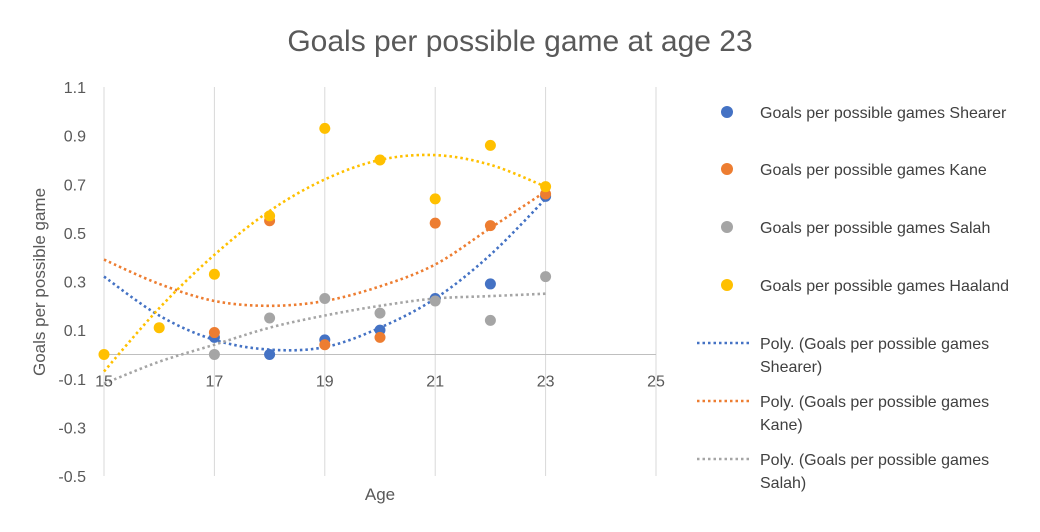 This screenshot has height=532, width=1040. What do you see at coordinates (324, 338) in the screenshot?
I see `trendline` at bounding box center [324, 338].